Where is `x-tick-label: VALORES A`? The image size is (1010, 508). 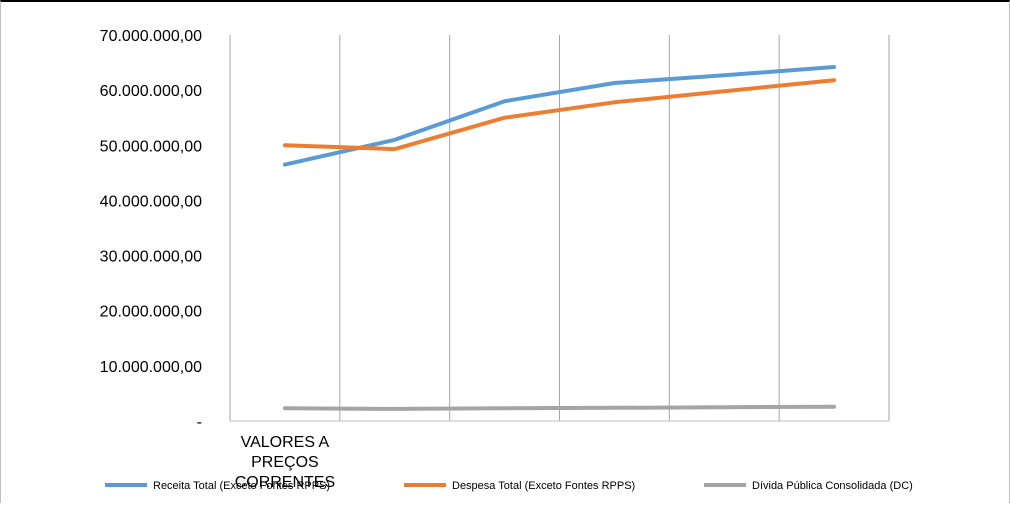
x-tick-label: VALORES A is located at coordinates (285, 442).